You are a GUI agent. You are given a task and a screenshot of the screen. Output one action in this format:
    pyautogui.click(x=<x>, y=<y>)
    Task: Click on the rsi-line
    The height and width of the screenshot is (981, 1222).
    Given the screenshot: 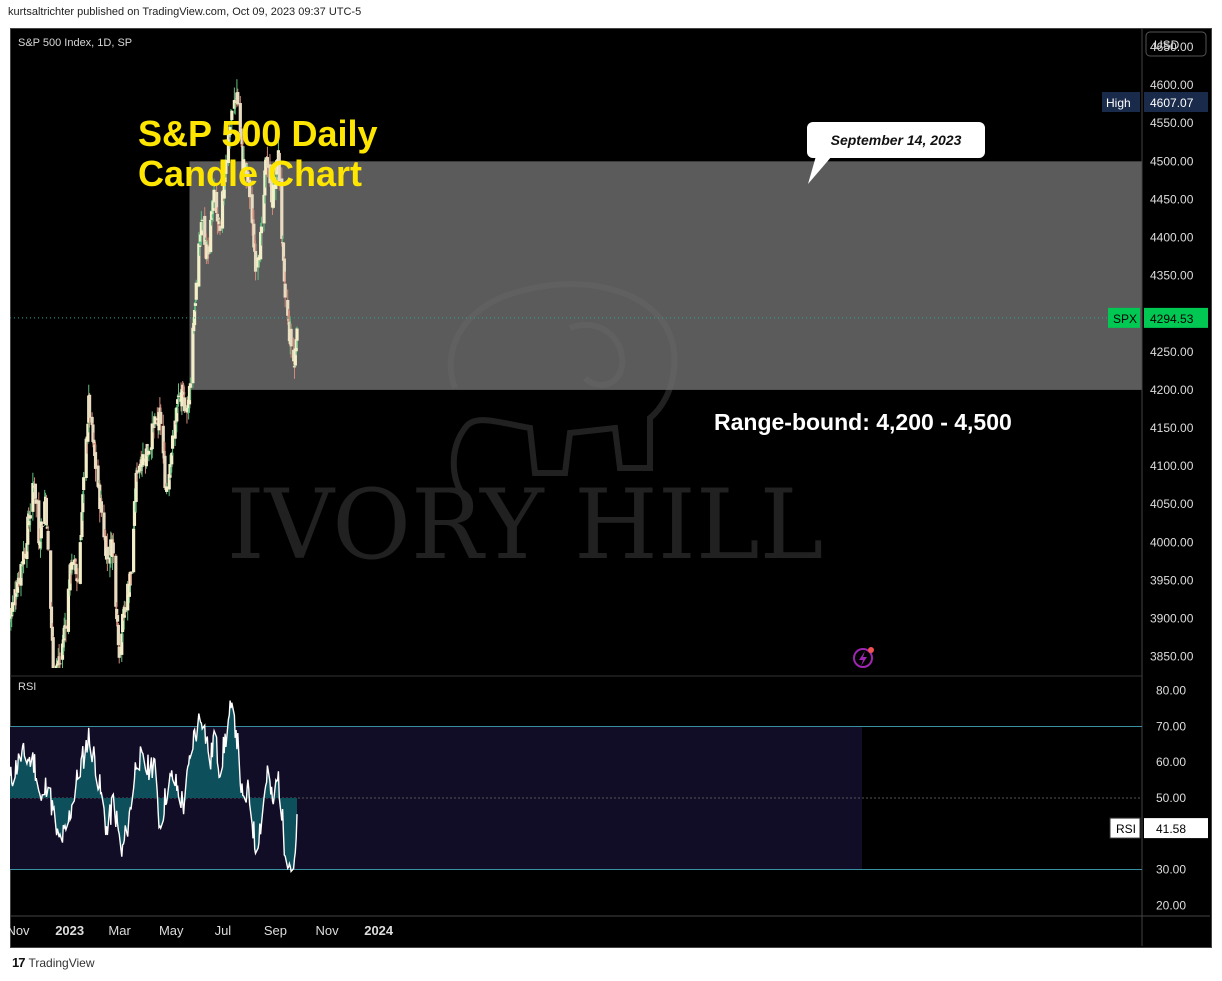 What is the action you would take?
    pyautogui.click(x=154, y=786)
    